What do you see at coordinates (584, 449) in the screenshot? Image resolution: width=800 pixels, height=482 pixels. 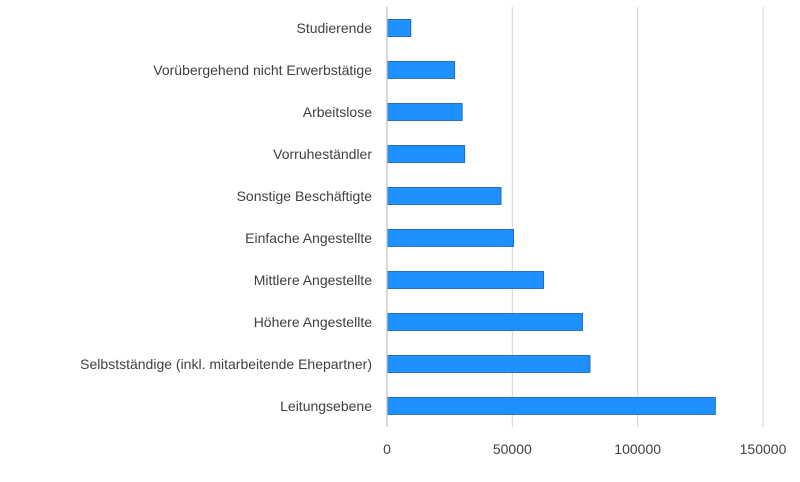 I see `value-axis-tick-labels: 0 50000 100000 150000` at bounding box center [584, 449].